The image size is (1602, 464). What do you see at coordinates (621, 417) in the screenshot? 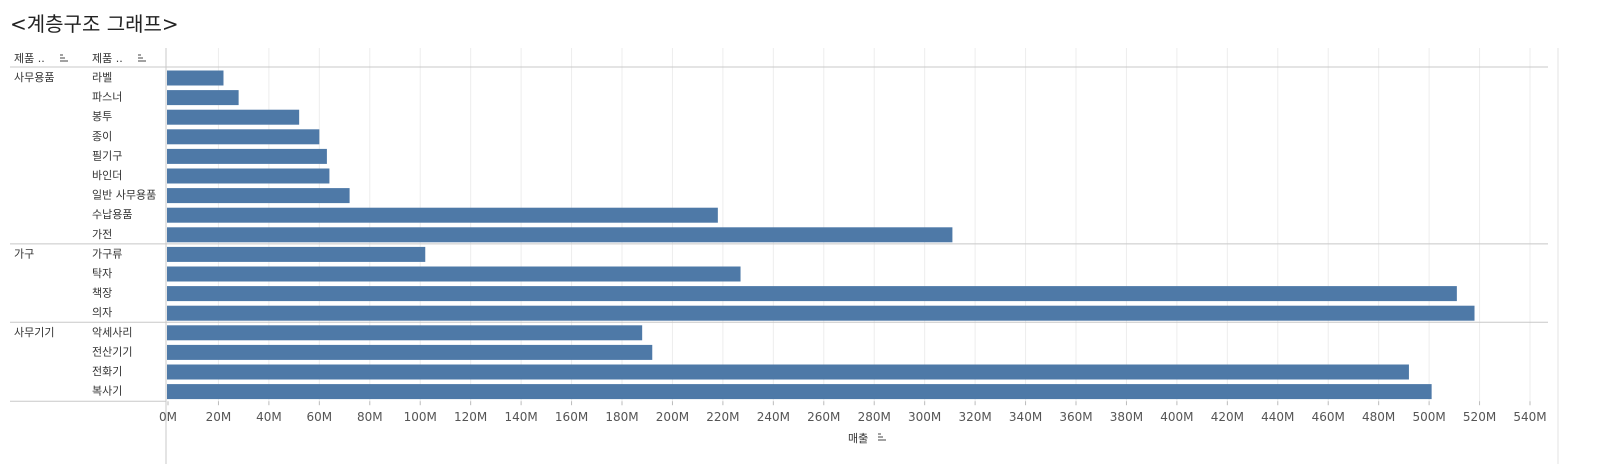
I see `x-tick-label: 180M` at bounding box center [621, 417].